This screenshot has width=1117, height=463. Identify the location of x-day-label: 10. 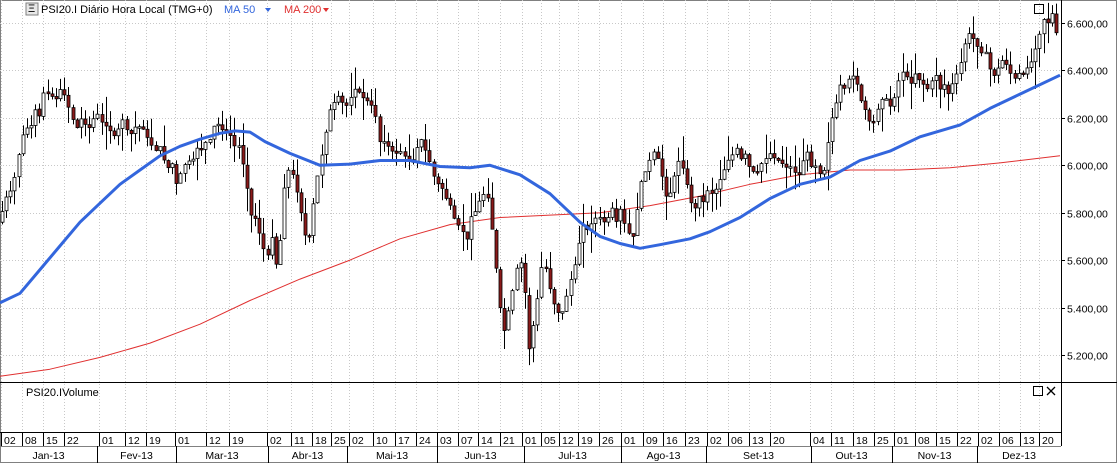
(382, 441).